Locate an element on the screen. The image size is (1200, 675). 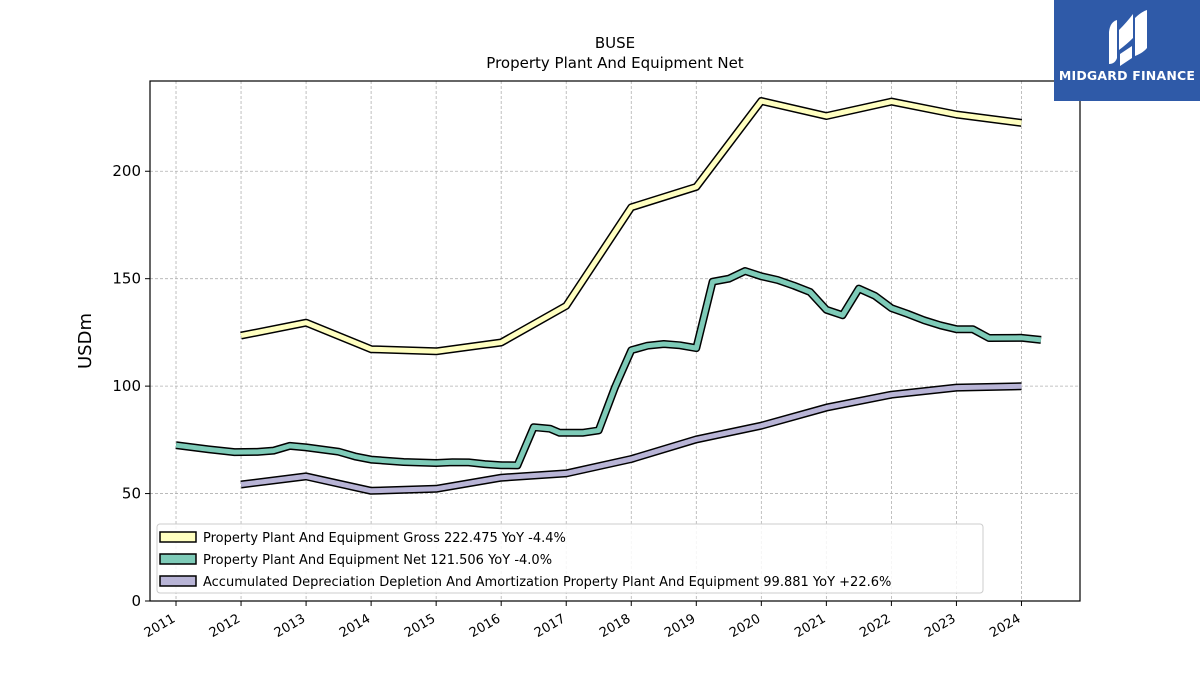
y-tick-label: 50 is located at coordinates (131, 494).